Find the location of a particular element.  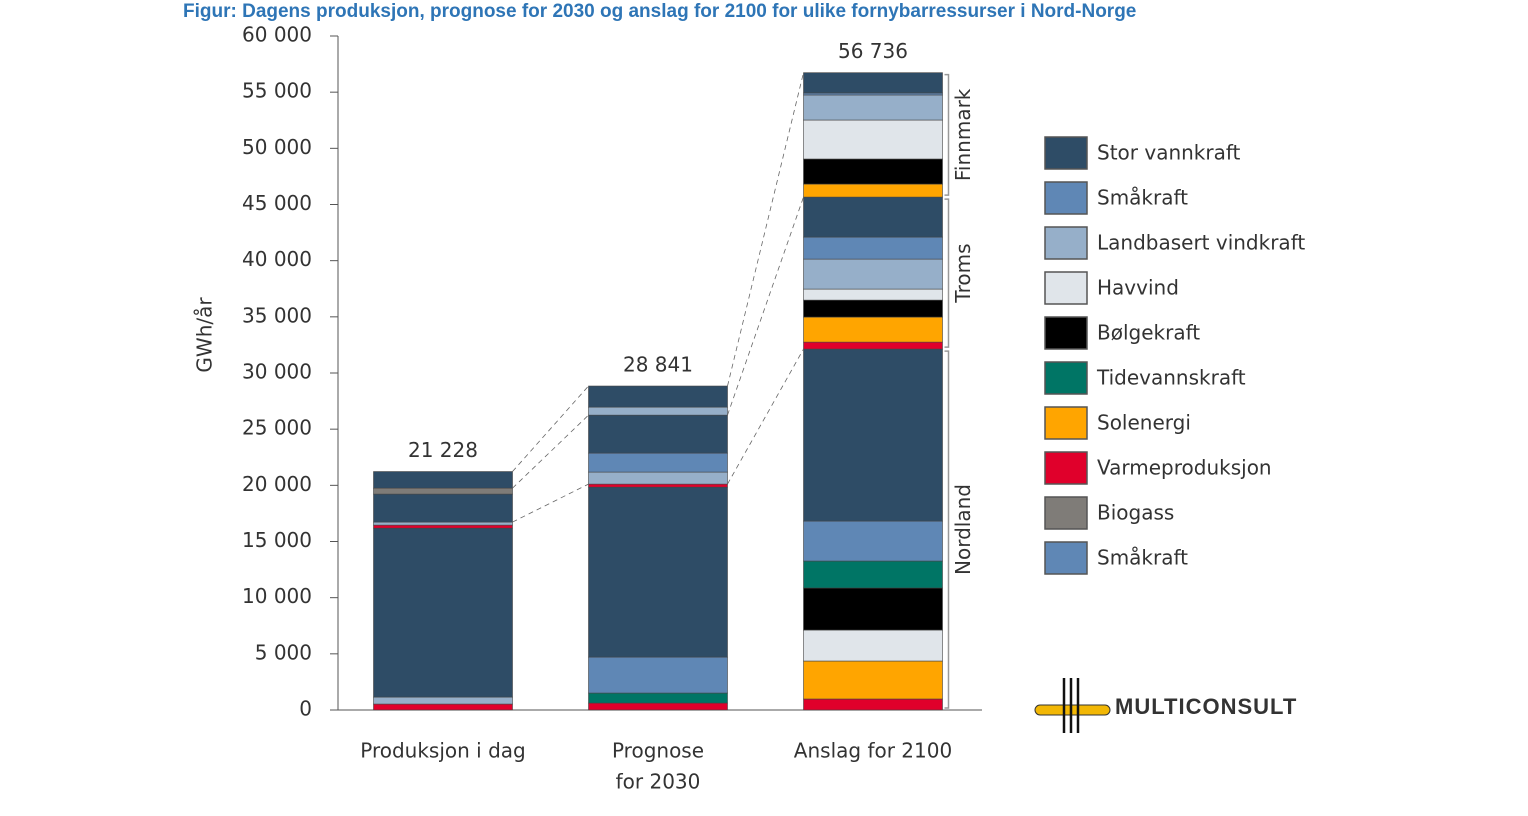

legend-label: Stor vannkraft is located at coordinates (1169, 153).